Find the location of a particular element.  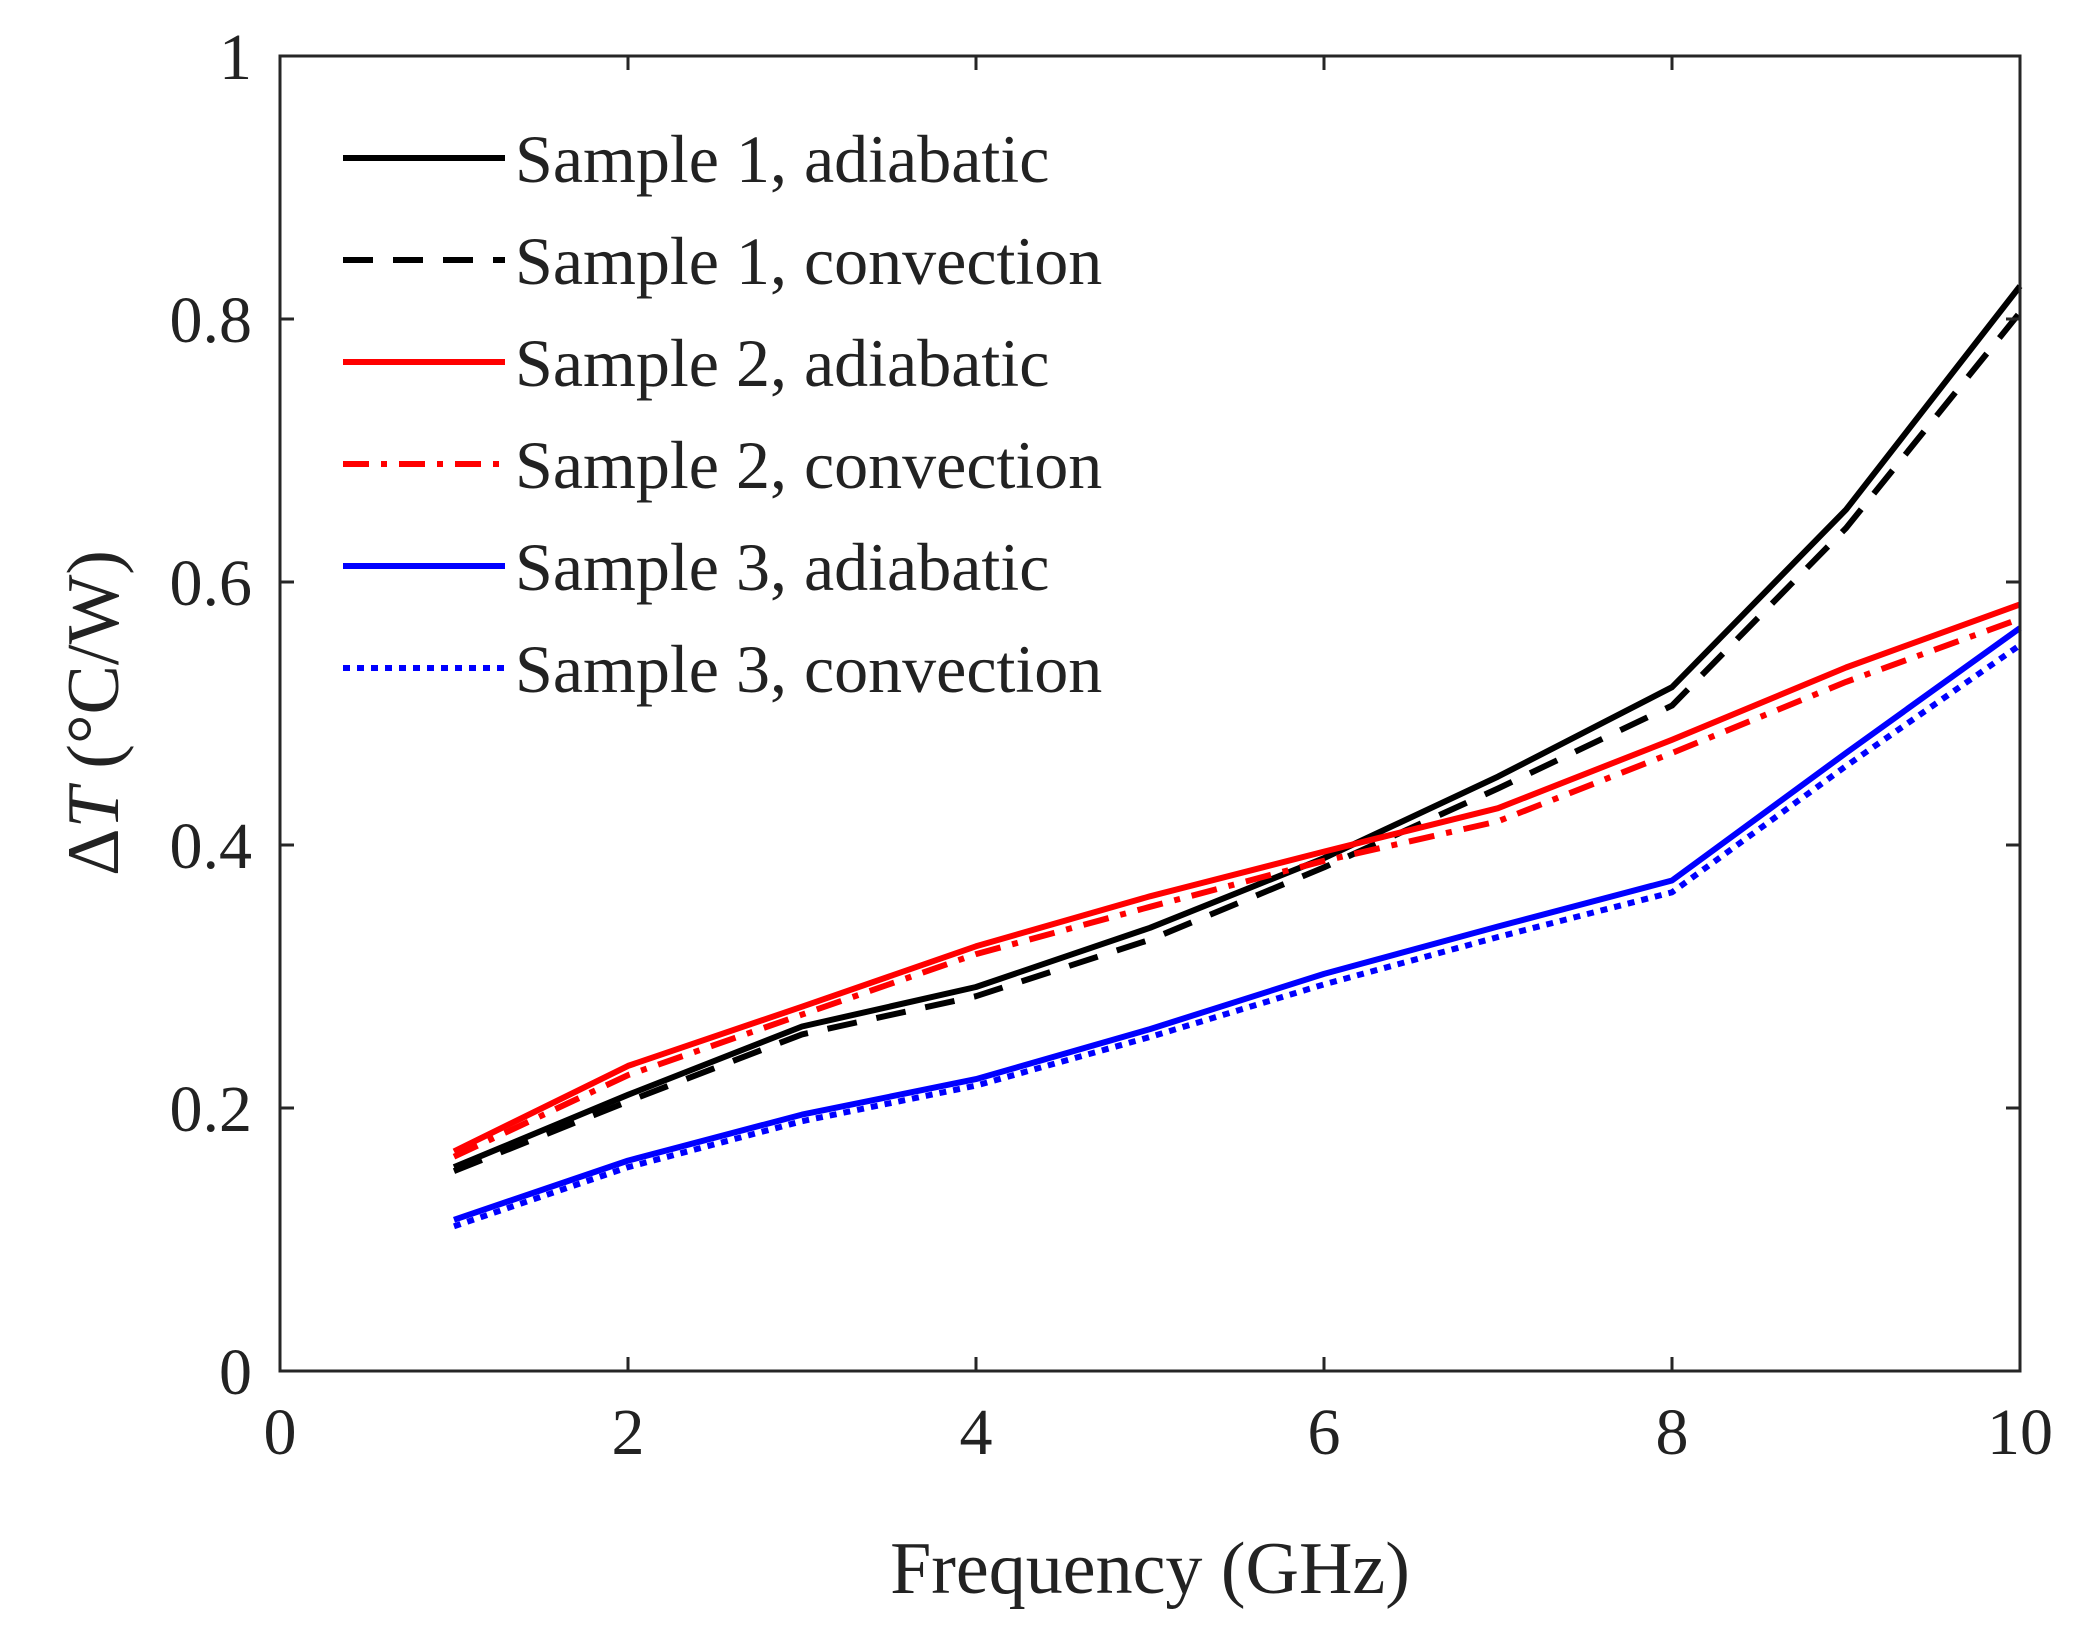

y-axis-label-prefix: Δ is located at coordinates (94, 852).